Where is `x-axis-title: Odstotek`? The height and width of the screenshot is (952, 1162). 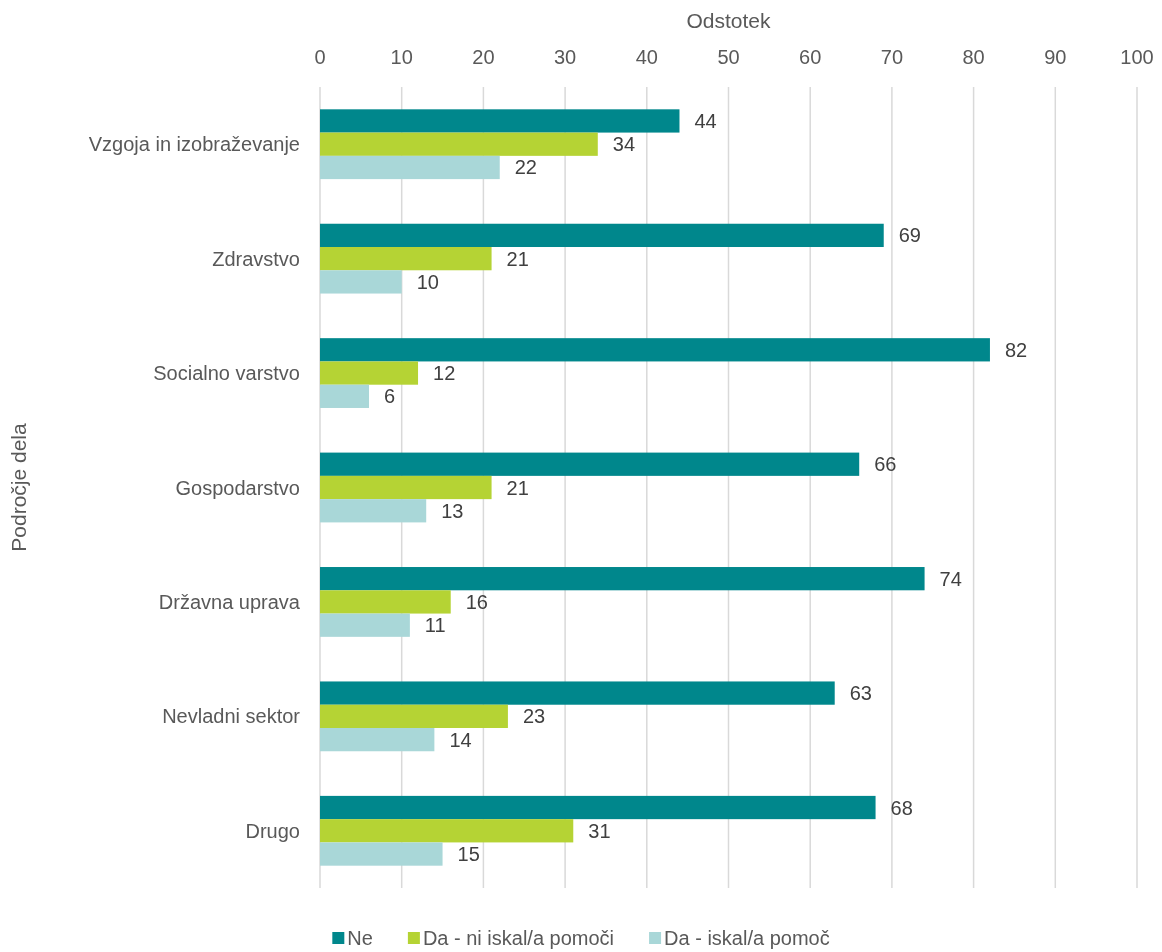 x-axis-title: Odstotek is located at coordinates (729, 20).